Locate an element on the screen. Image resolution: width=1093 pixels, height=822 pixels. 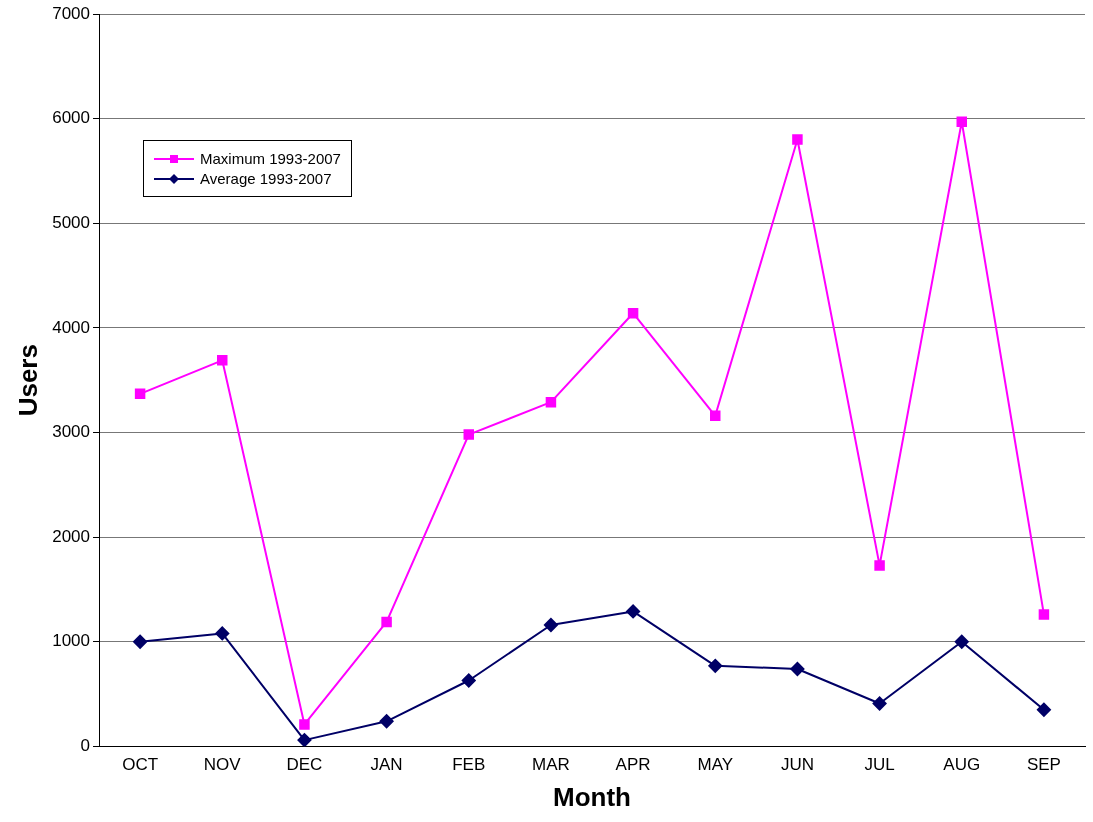
x-tick-label: OCT is located at coordinates (140, 765).